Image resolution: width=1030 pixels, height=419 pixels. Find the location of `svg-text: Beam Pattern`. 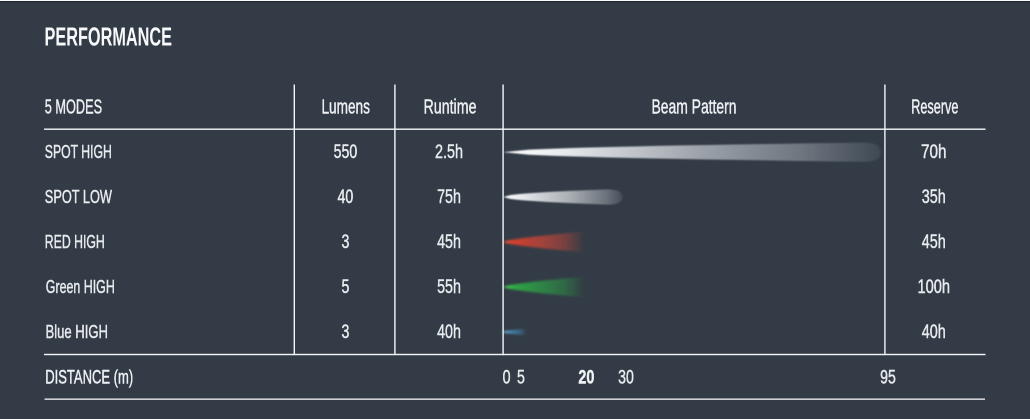

svg-text: Beam Pattern is located at coordinates (694, 108).